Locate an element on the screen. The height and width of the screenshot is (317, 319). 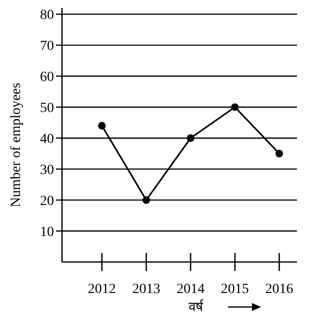
y-tick-label: 10 is located at coordinates (47, 232).